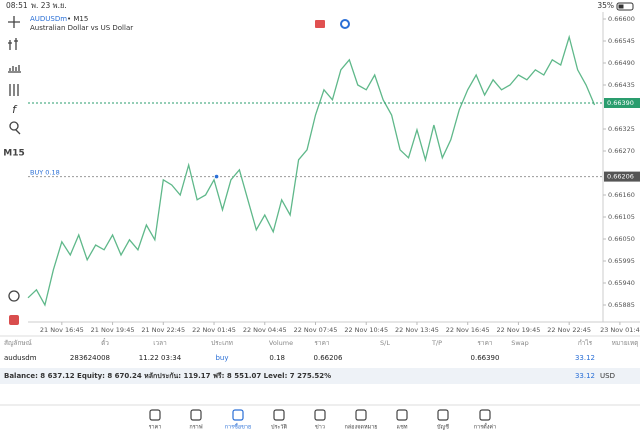  Describe the element at coordinates (14, 320) in the screenshot. I see `oneclick-tool` at that location.